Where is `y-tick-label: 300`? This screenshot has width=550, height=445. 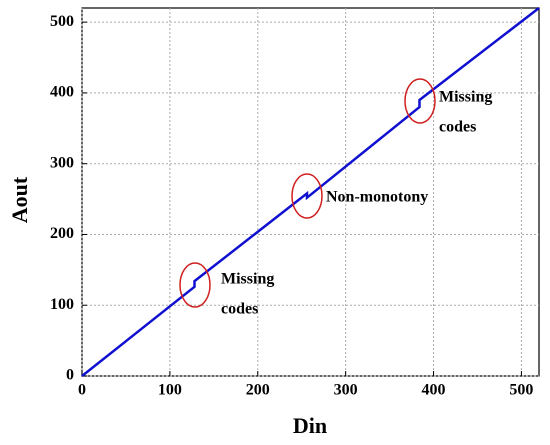 y-tick-label: 300 is located at coordinates (62, 162).